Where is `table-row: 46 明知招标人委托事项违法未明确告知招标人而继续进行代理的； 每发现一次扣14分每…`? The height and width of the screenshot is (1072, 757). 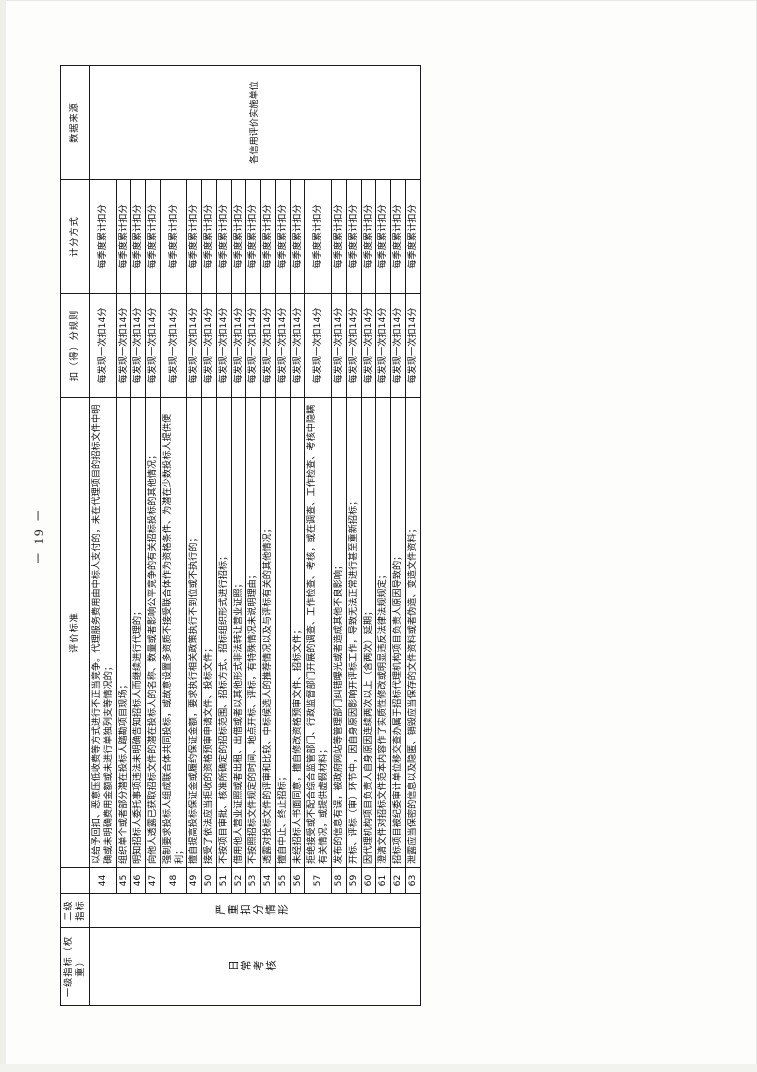 table-row: 46 明知招标人委托事项违法未明确告知招标人而继续进行代理的； 每发现一次扣14分每… is located at coordinates (138, 536).